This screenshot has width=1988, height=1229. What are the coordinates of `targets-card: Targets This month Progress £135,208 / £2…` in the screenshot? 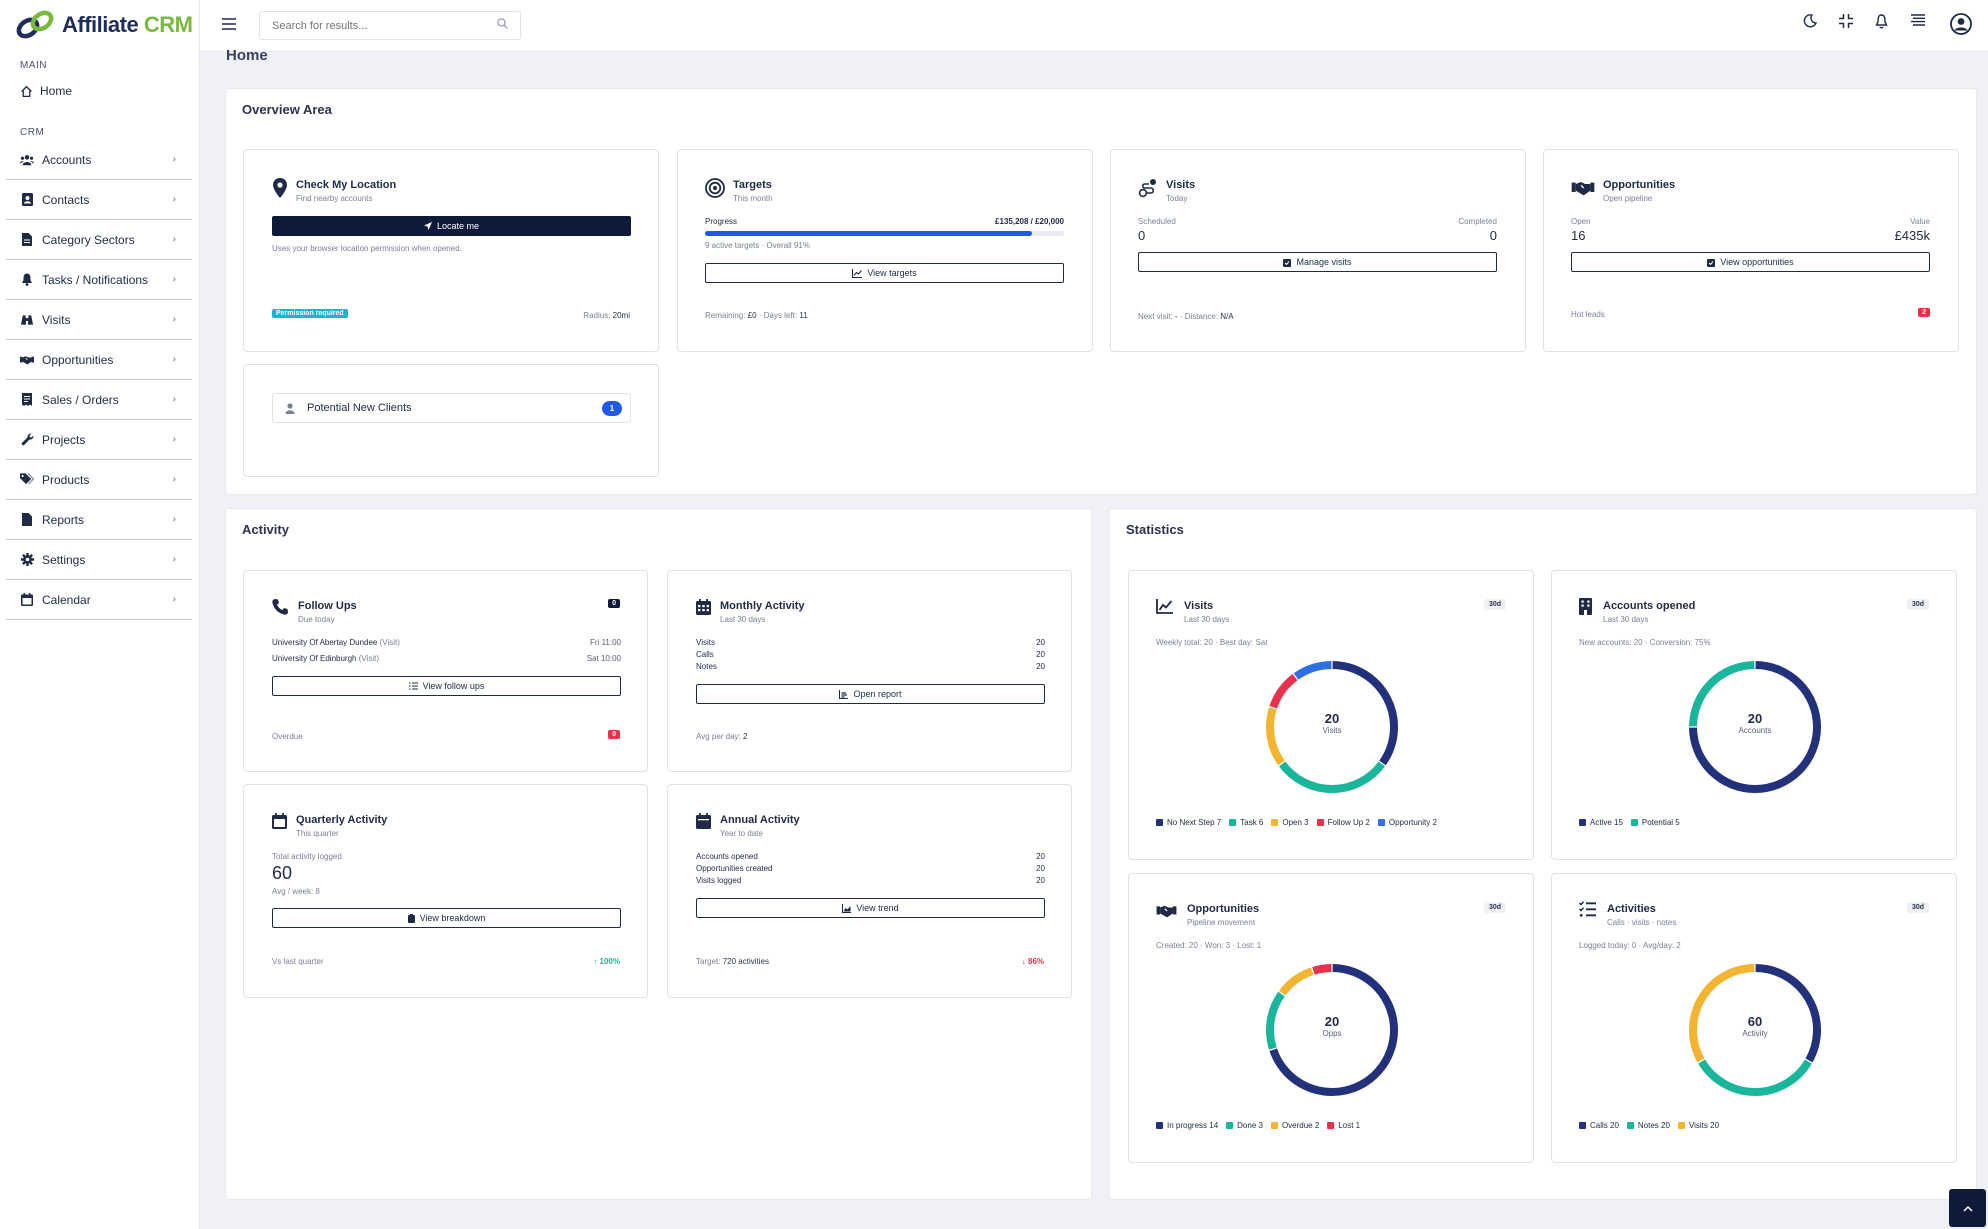 It's located at (885, 250).